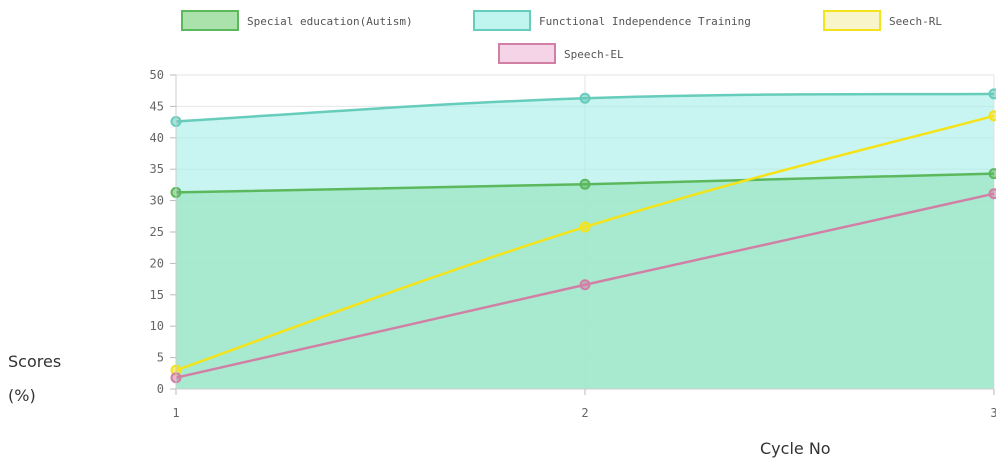  I want to click on x-tick-label: 3, so click(993, 413).